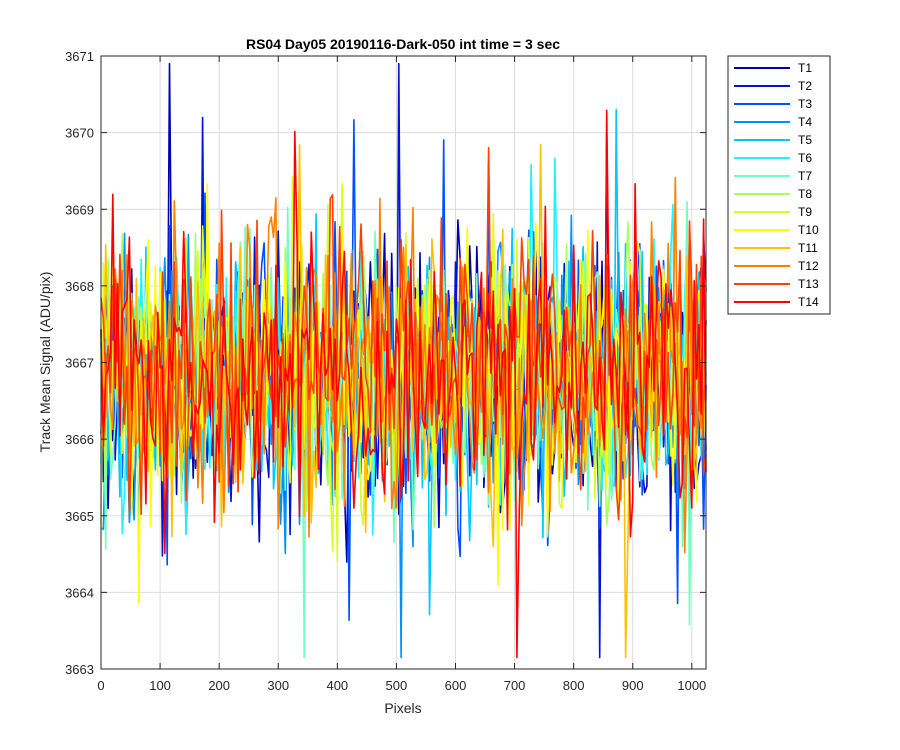 The width and height of the screenshot is (900, 750). What do you see at coordinates (805, 104) in the screenshot?
I see `legend-label-t3: T3` at bounding box center [805, 104].